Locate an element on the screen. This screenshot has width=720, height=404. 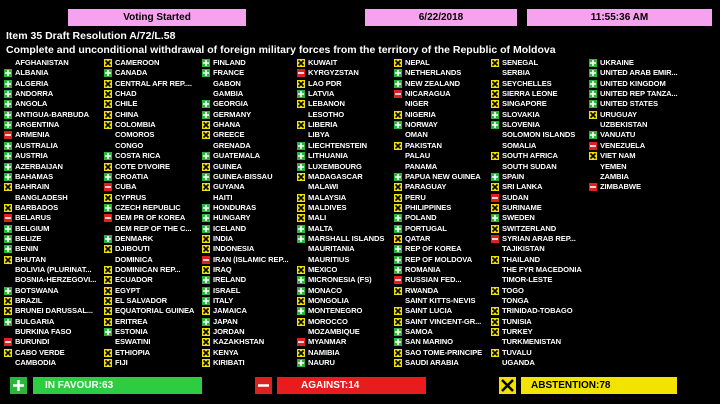
country-name: GAMBIA is located at coordinates (228, 94).